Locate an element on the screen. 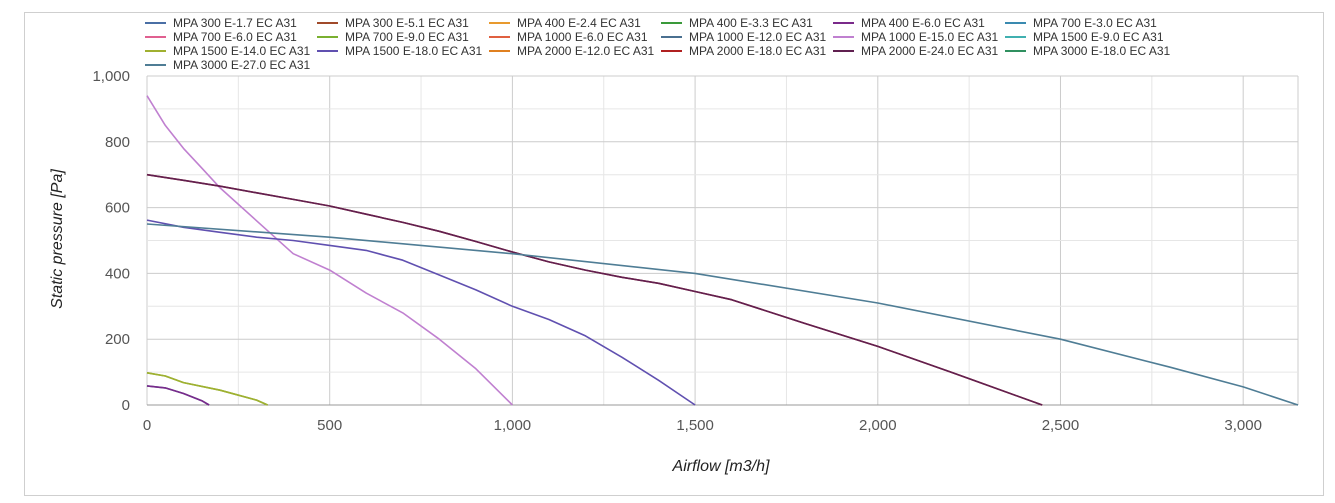 This screenshot has height=503, width=1335. legend-item: MPA 1500 E-9.0 EC A31 is located at coordinates (1084, 37).